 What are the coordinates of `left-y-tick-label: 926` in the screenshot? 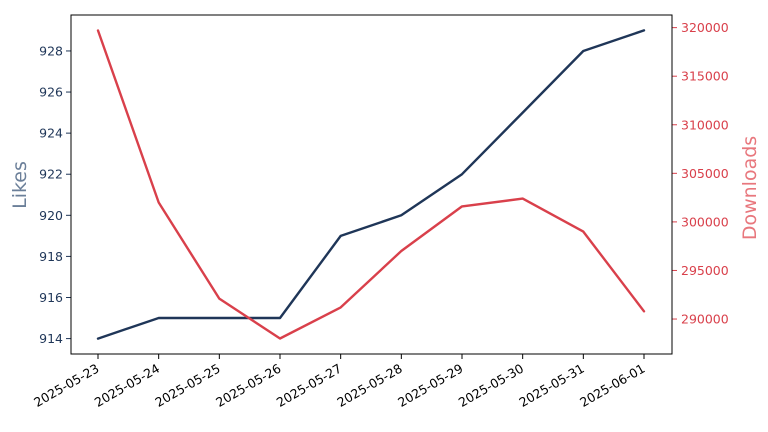 It's located at (51, 92).